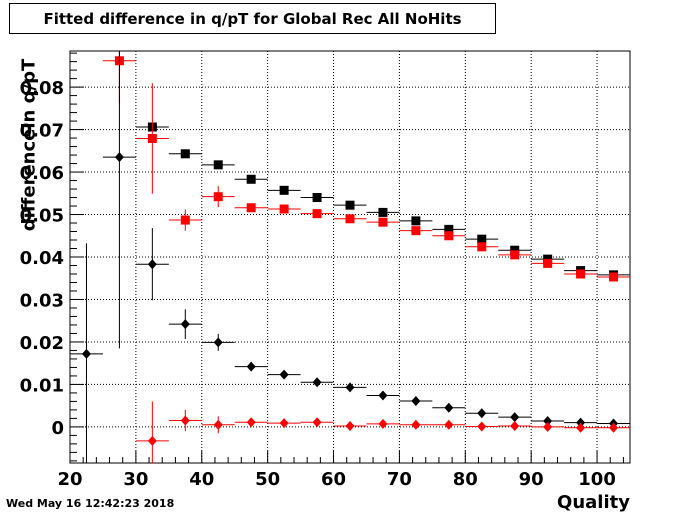 This screenshot has width=700, height=514. What do you see at coordinates (135, 479) in the screenshot?
I see `x-tick-label: 30` at bounding box center [135, 479].